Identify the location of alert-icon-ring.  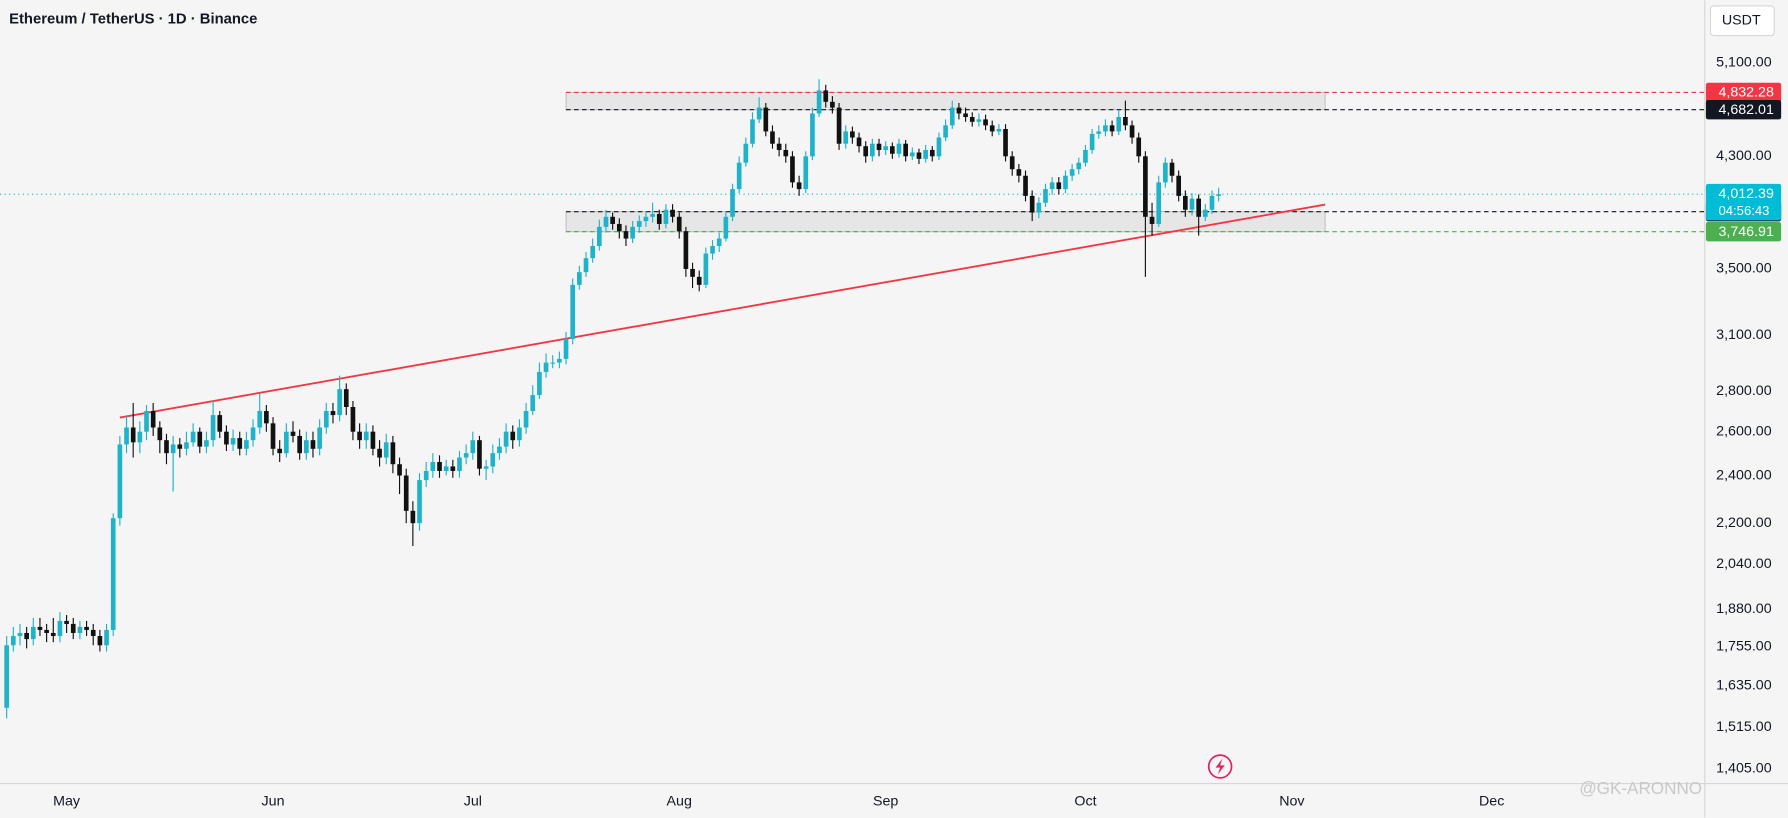
(1220, 766).